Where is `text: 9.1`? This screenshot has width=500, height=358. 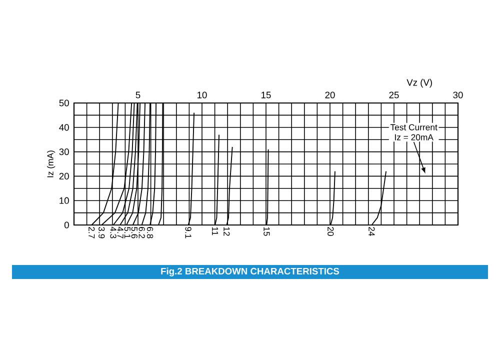
text: 9.1 is located at coordinates (188, 232).